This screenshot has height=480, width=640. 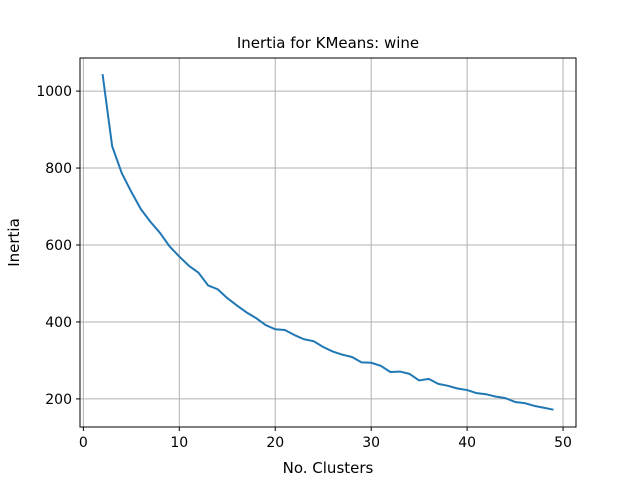 I want to click on x-tick-label: 0, so click(x=83, y=443).